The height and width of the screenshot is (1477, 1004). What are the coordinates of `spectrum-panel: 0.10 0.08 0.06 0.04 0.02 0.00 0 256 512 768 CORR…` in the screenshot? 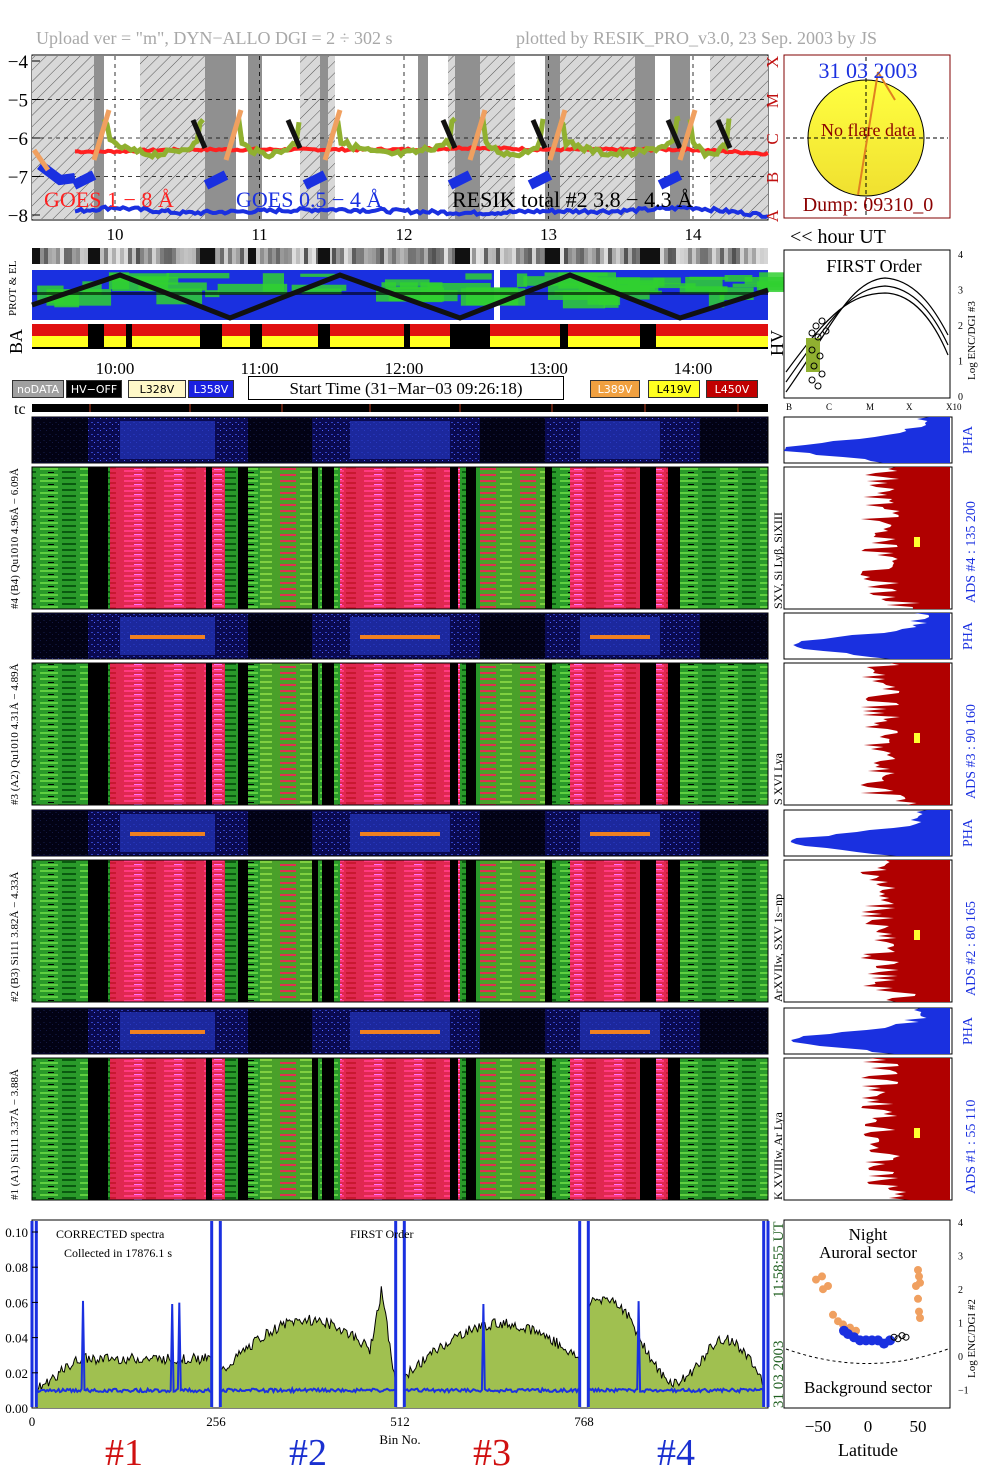 It's located at (396, 1346).